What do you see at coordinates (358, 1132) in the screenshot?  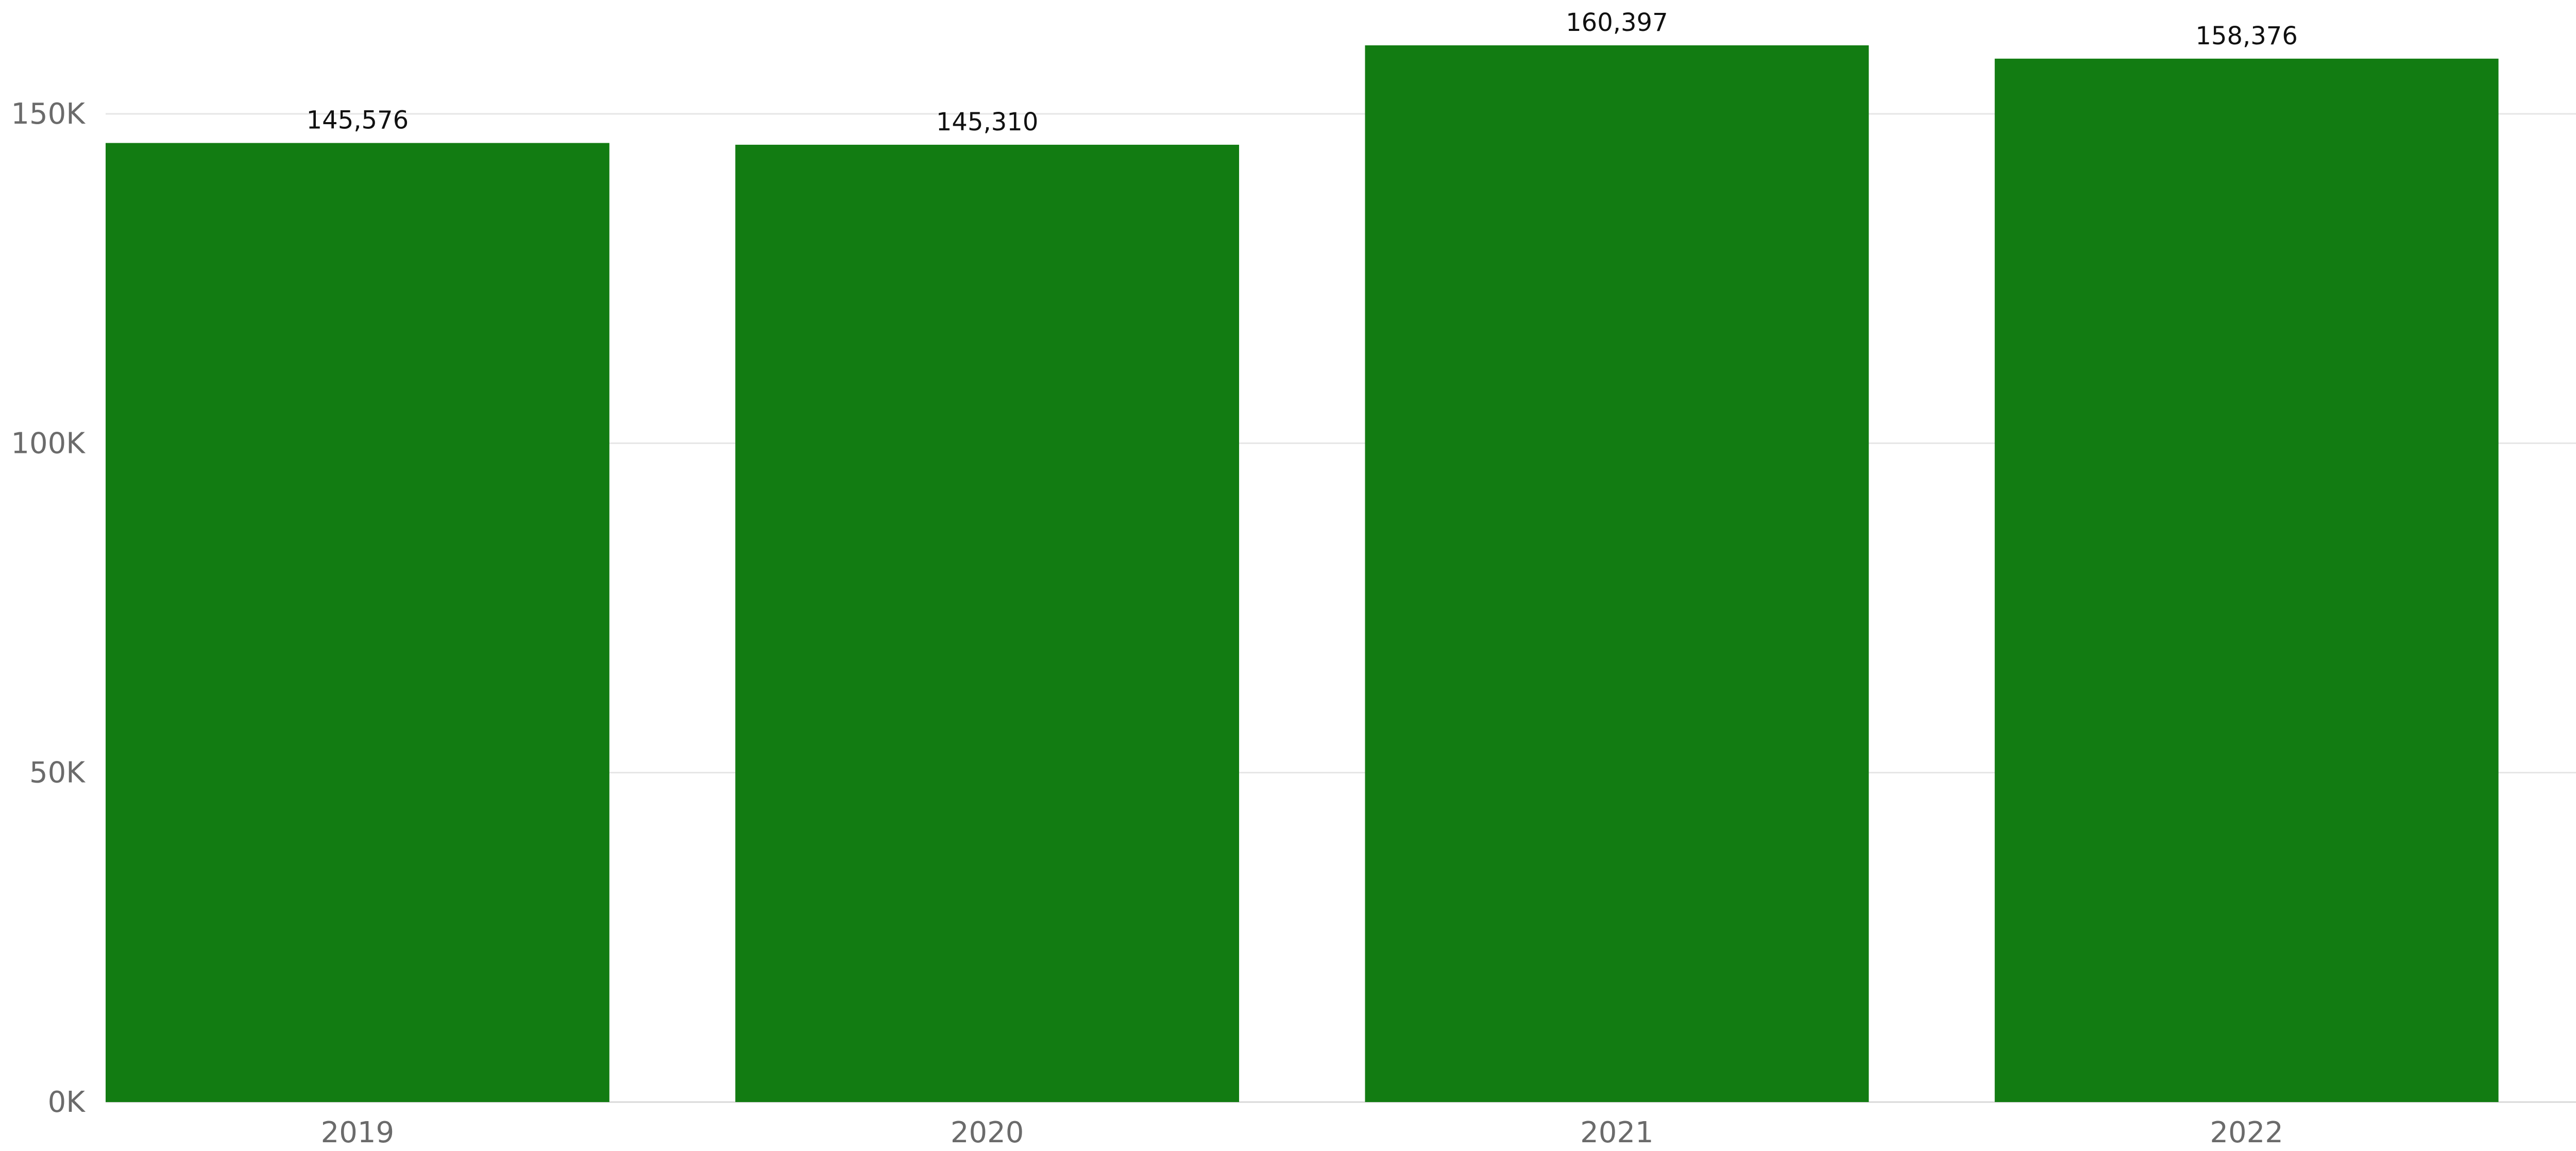 I see `x-tick-label-2019: 2019` at bounding box center [358, 1132].